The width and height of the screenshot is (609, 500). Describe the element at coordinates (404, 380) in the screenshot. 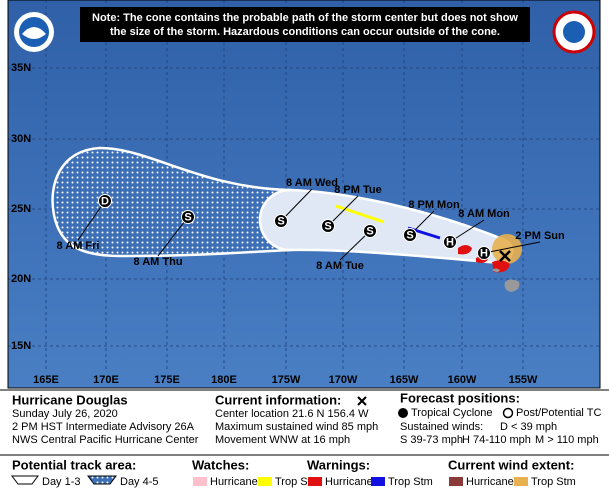

I see `lon-label: 165W` at that location.